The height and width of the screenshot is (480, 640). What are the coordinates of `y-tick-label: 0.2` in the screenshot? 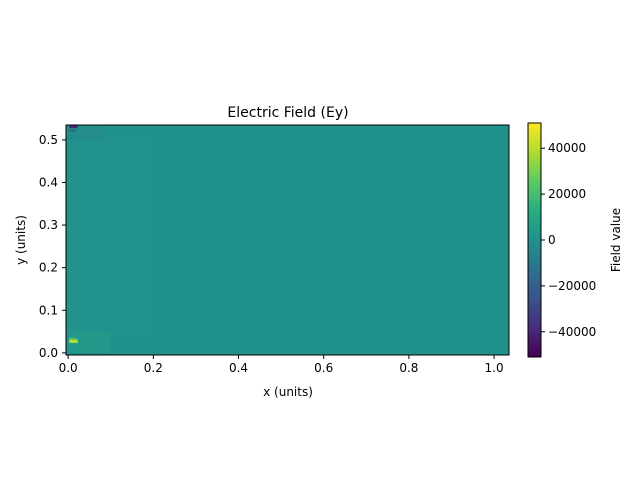 It's located at (48, 268).